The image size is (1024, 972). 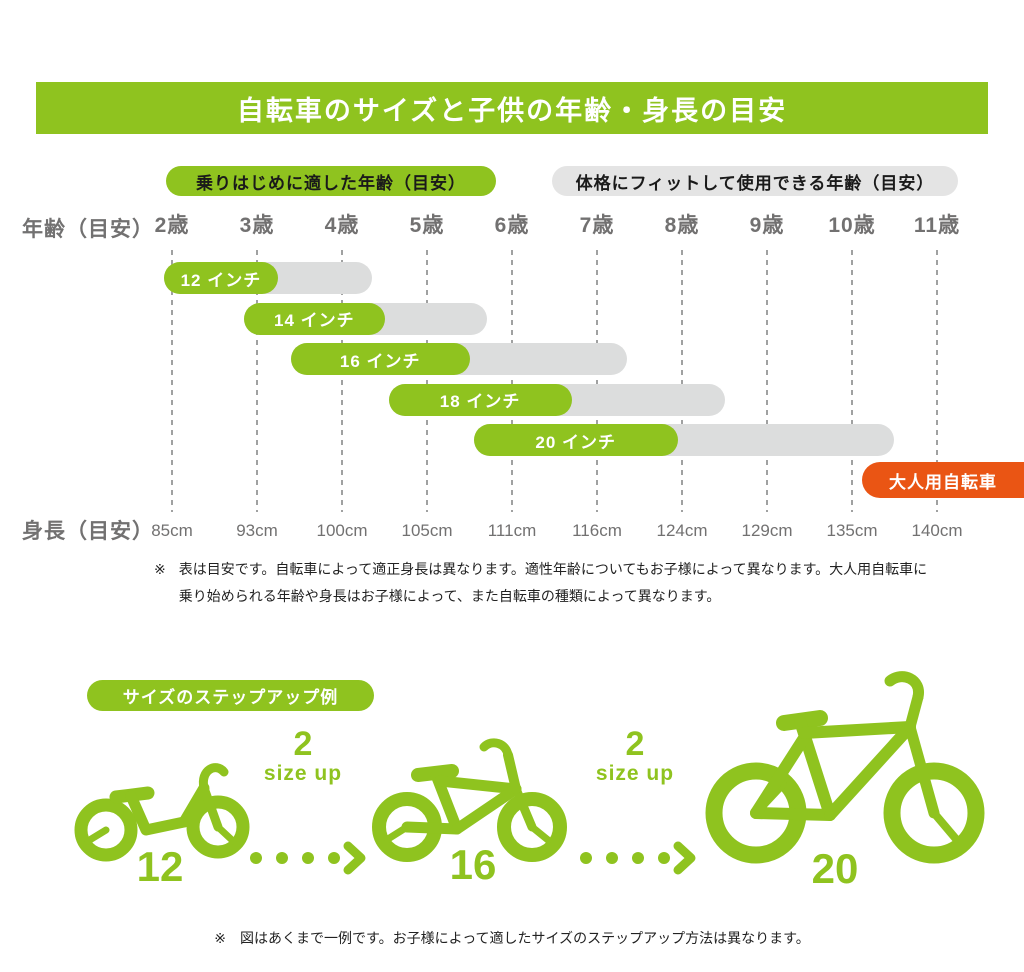 I want to click on title-banner: 自転車のサイズと子供の年齢・身長の目安, so click(x=512, y=108).